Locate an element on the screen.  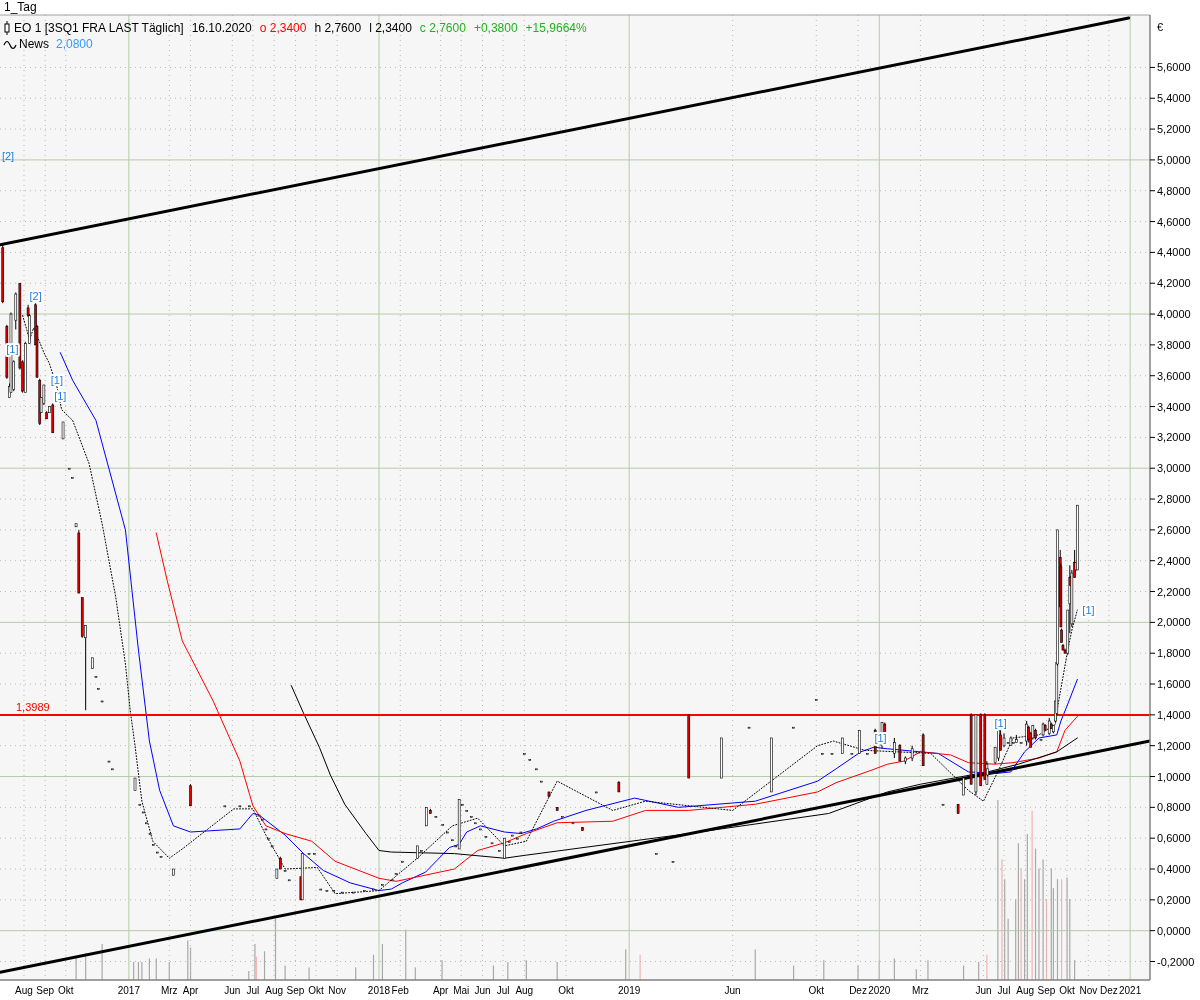
y-tick-label: 1,6000 is located at coordinates (1174, 684).